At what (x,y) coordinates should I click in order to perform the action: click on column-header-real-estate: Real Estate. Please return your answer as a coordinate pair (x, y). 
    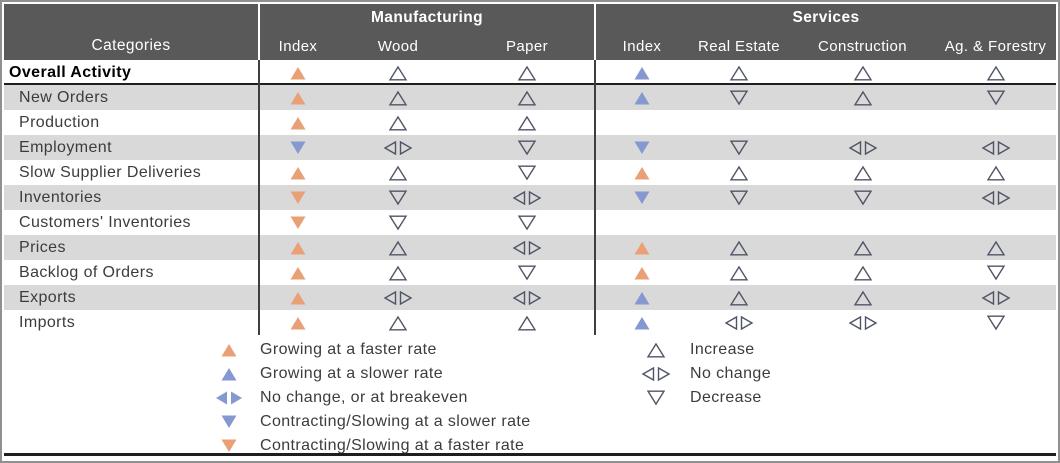
    Looking at the image, I should click on (739, 46).